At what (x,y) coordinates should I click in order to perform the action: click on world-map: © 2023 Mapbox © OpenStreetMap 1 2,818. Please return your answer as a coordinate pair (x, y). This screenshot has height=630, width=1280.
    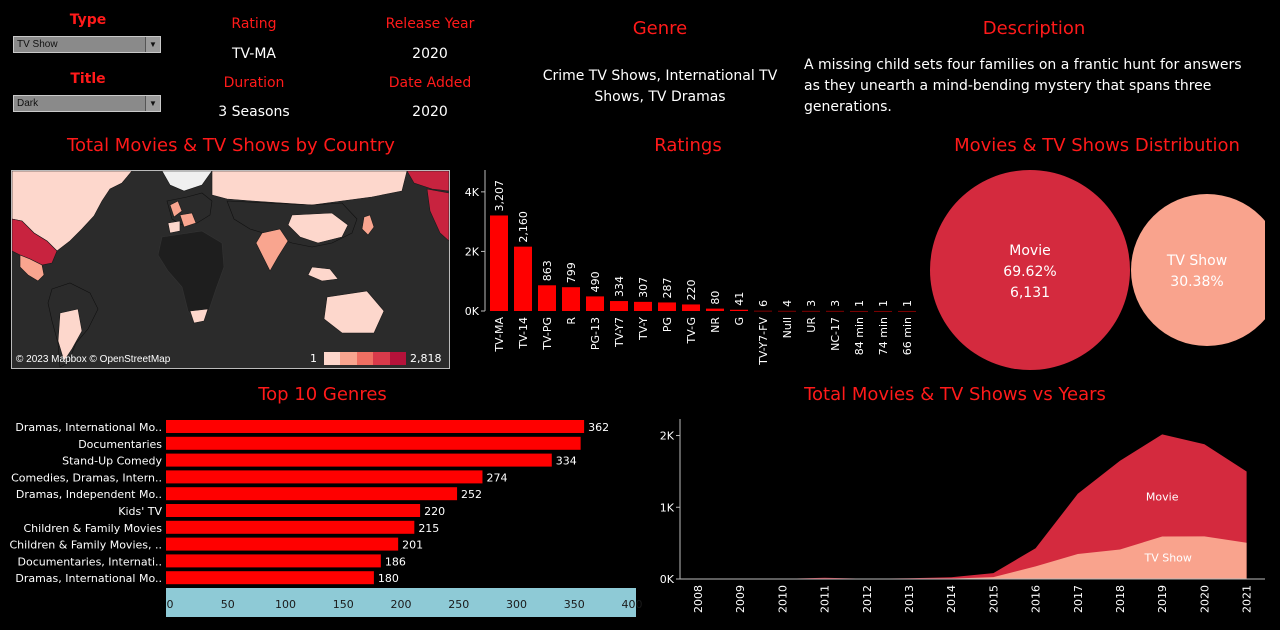
    Looking at the image, I should click on (230, 269).